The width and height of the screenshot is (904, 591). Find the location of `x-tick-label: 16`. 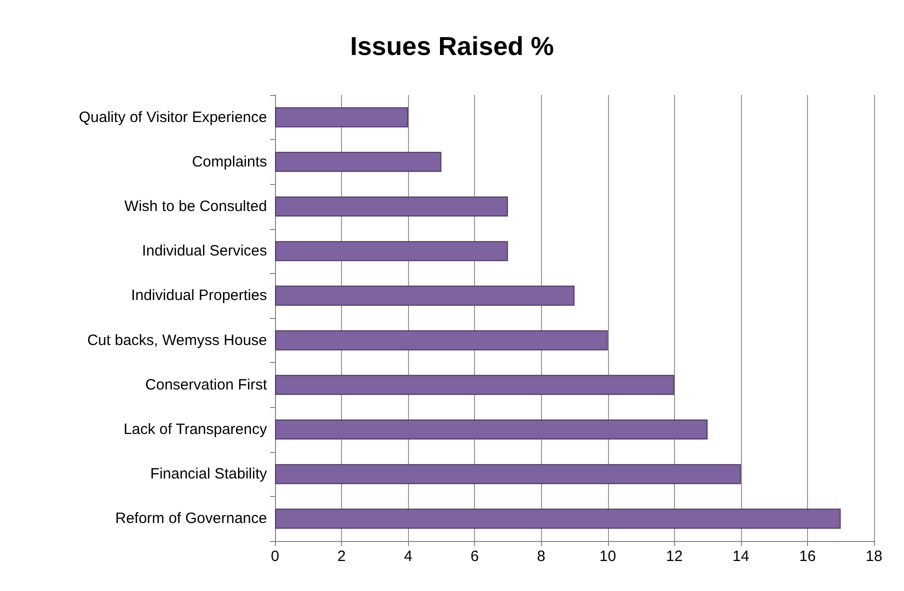

x-tick-label: 16 is located at coordinates (807, 556).